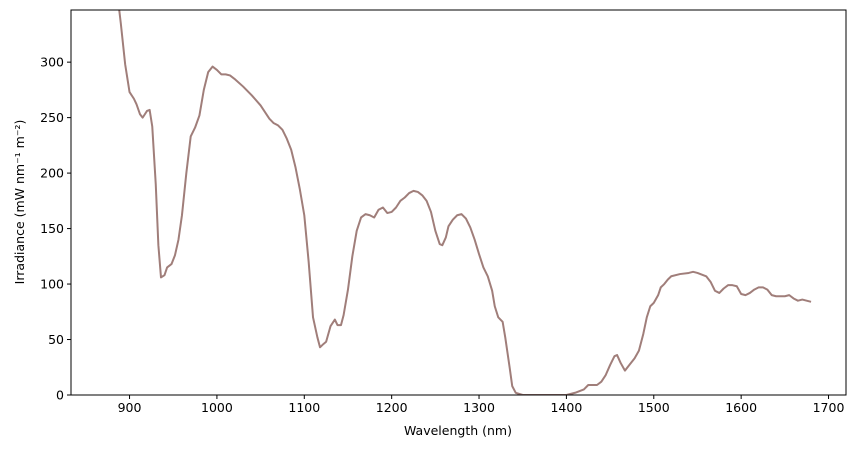 This screenshot has width=856, height=452. Describe the element at coordinates (741, 407) in the screenshot. I see `x-tick-label: 1600` at that location.